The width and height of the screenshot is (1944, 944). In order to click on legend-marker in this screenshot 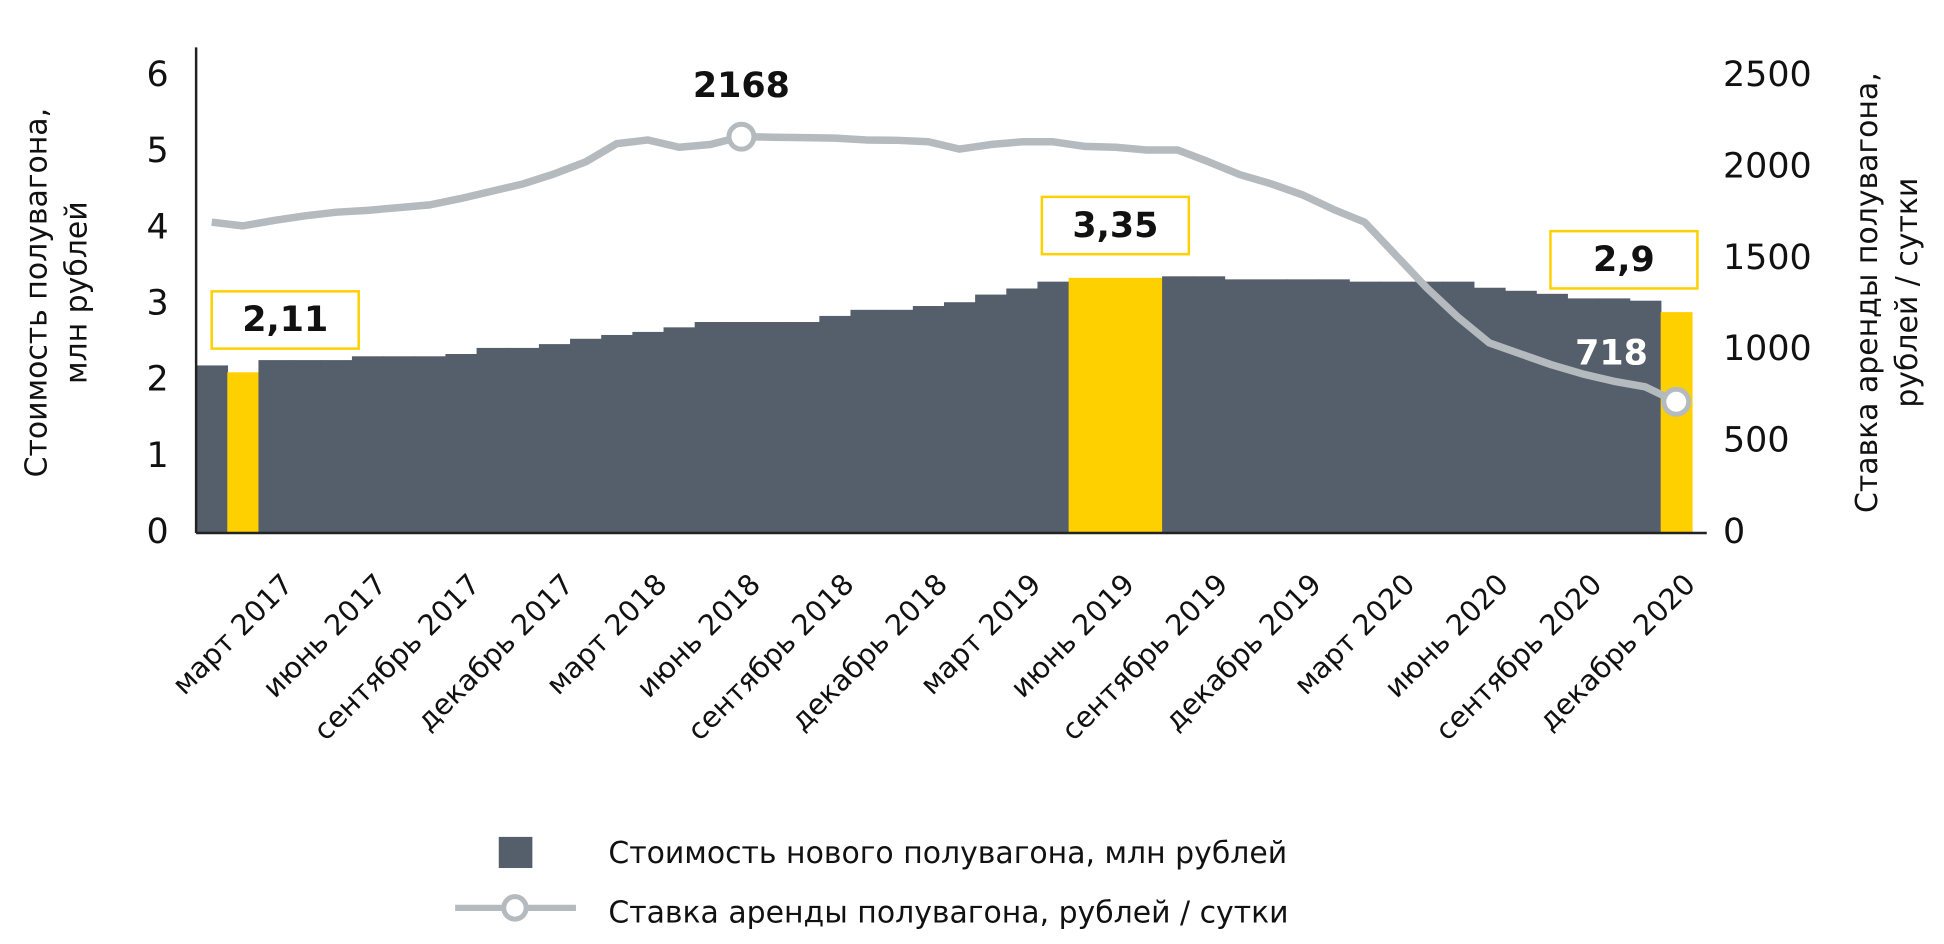, I will do `click(515, 908)`.